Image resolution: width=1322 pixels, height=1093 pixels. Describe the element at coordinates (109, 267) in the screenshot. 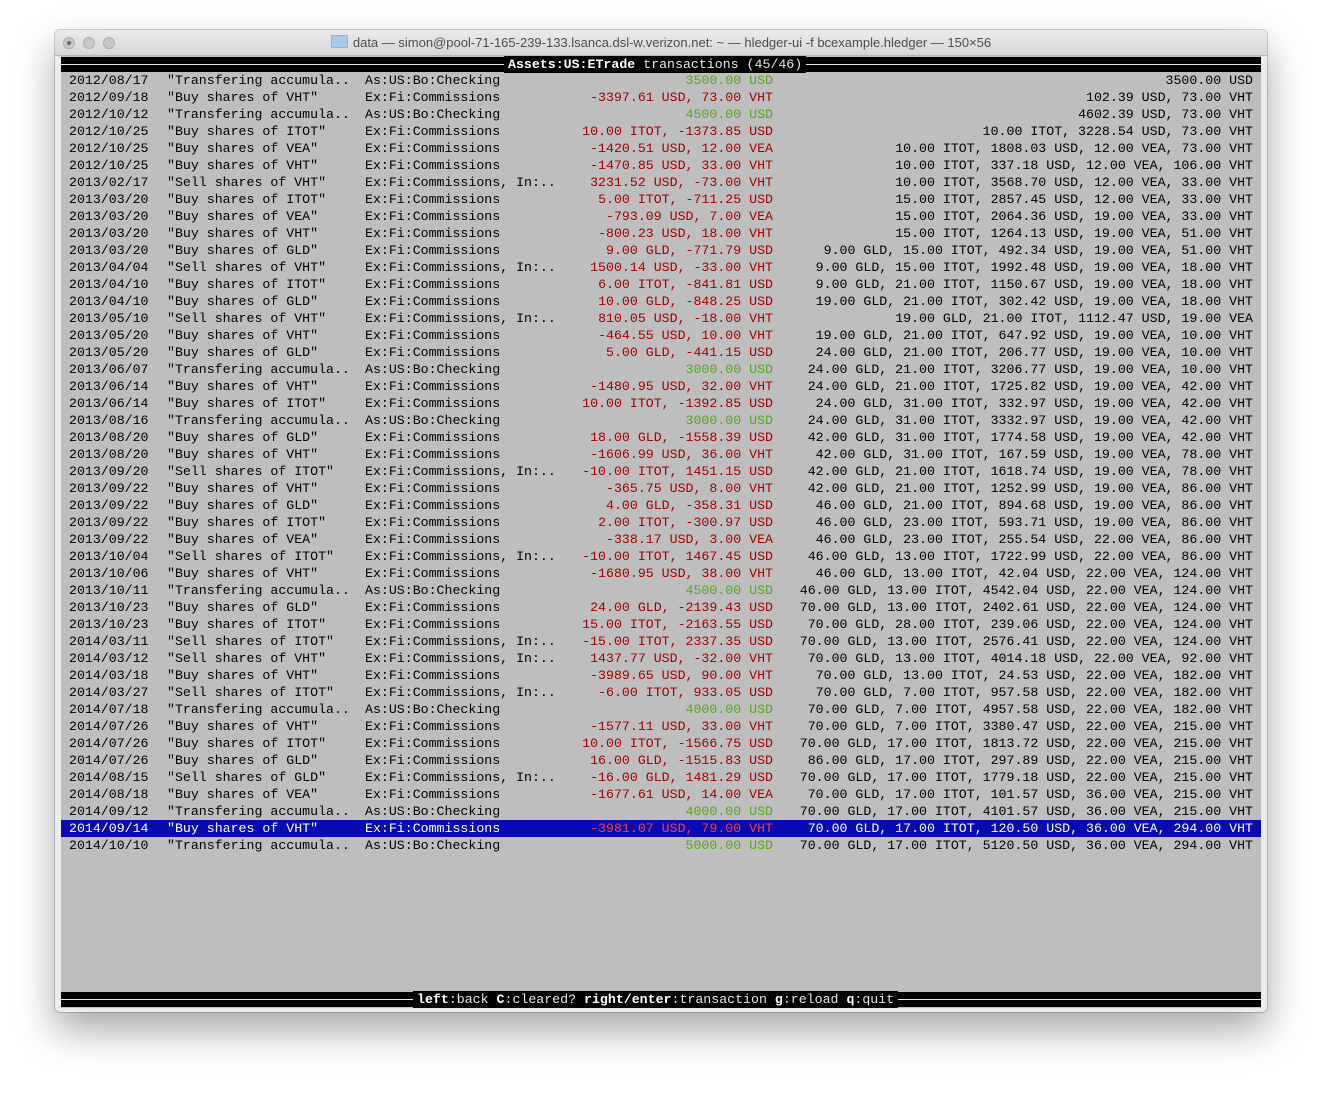

I see `date-cell: 2013/04/04` at that location.